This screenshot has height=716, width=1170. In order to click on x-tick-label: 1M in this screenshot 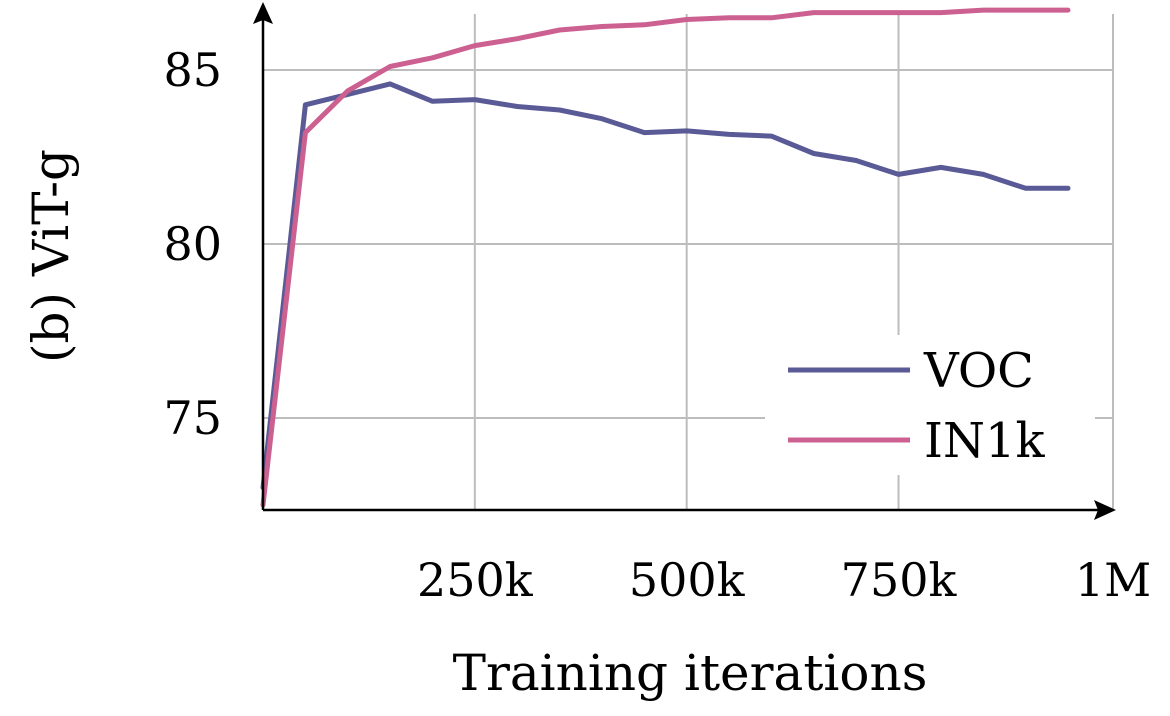, I will do `click(1113, 580)`.